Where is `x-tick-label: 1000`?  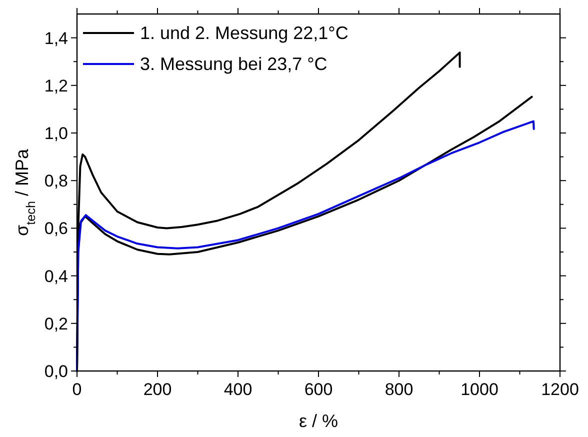 x-tick-label: 1000 is located at coordinates (479, 389).